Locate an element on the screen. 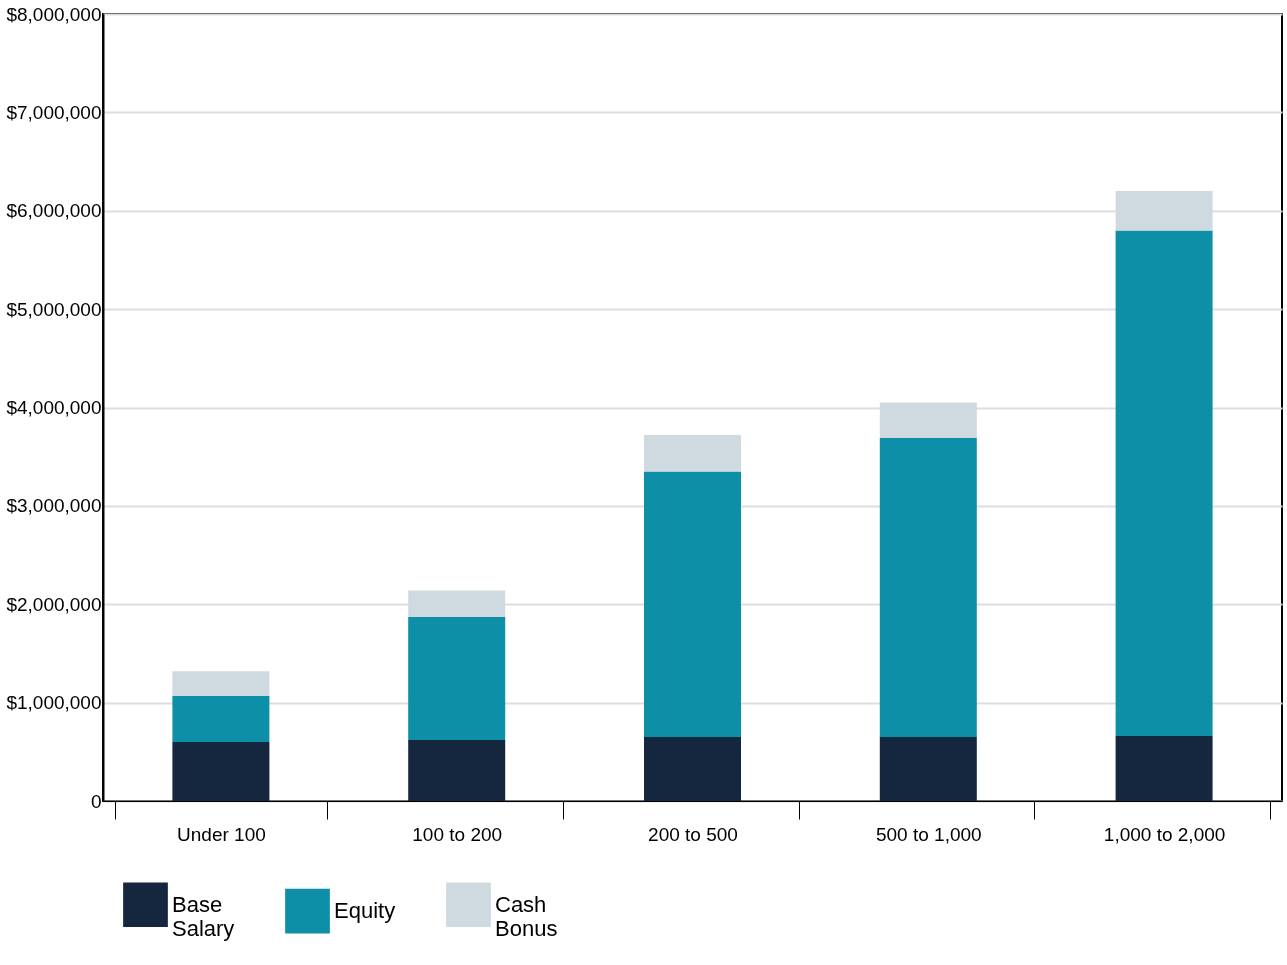 This screenshot has width=1287, height=965. y-tick-label: $6,000,000 is located at coordinates (54, 211).